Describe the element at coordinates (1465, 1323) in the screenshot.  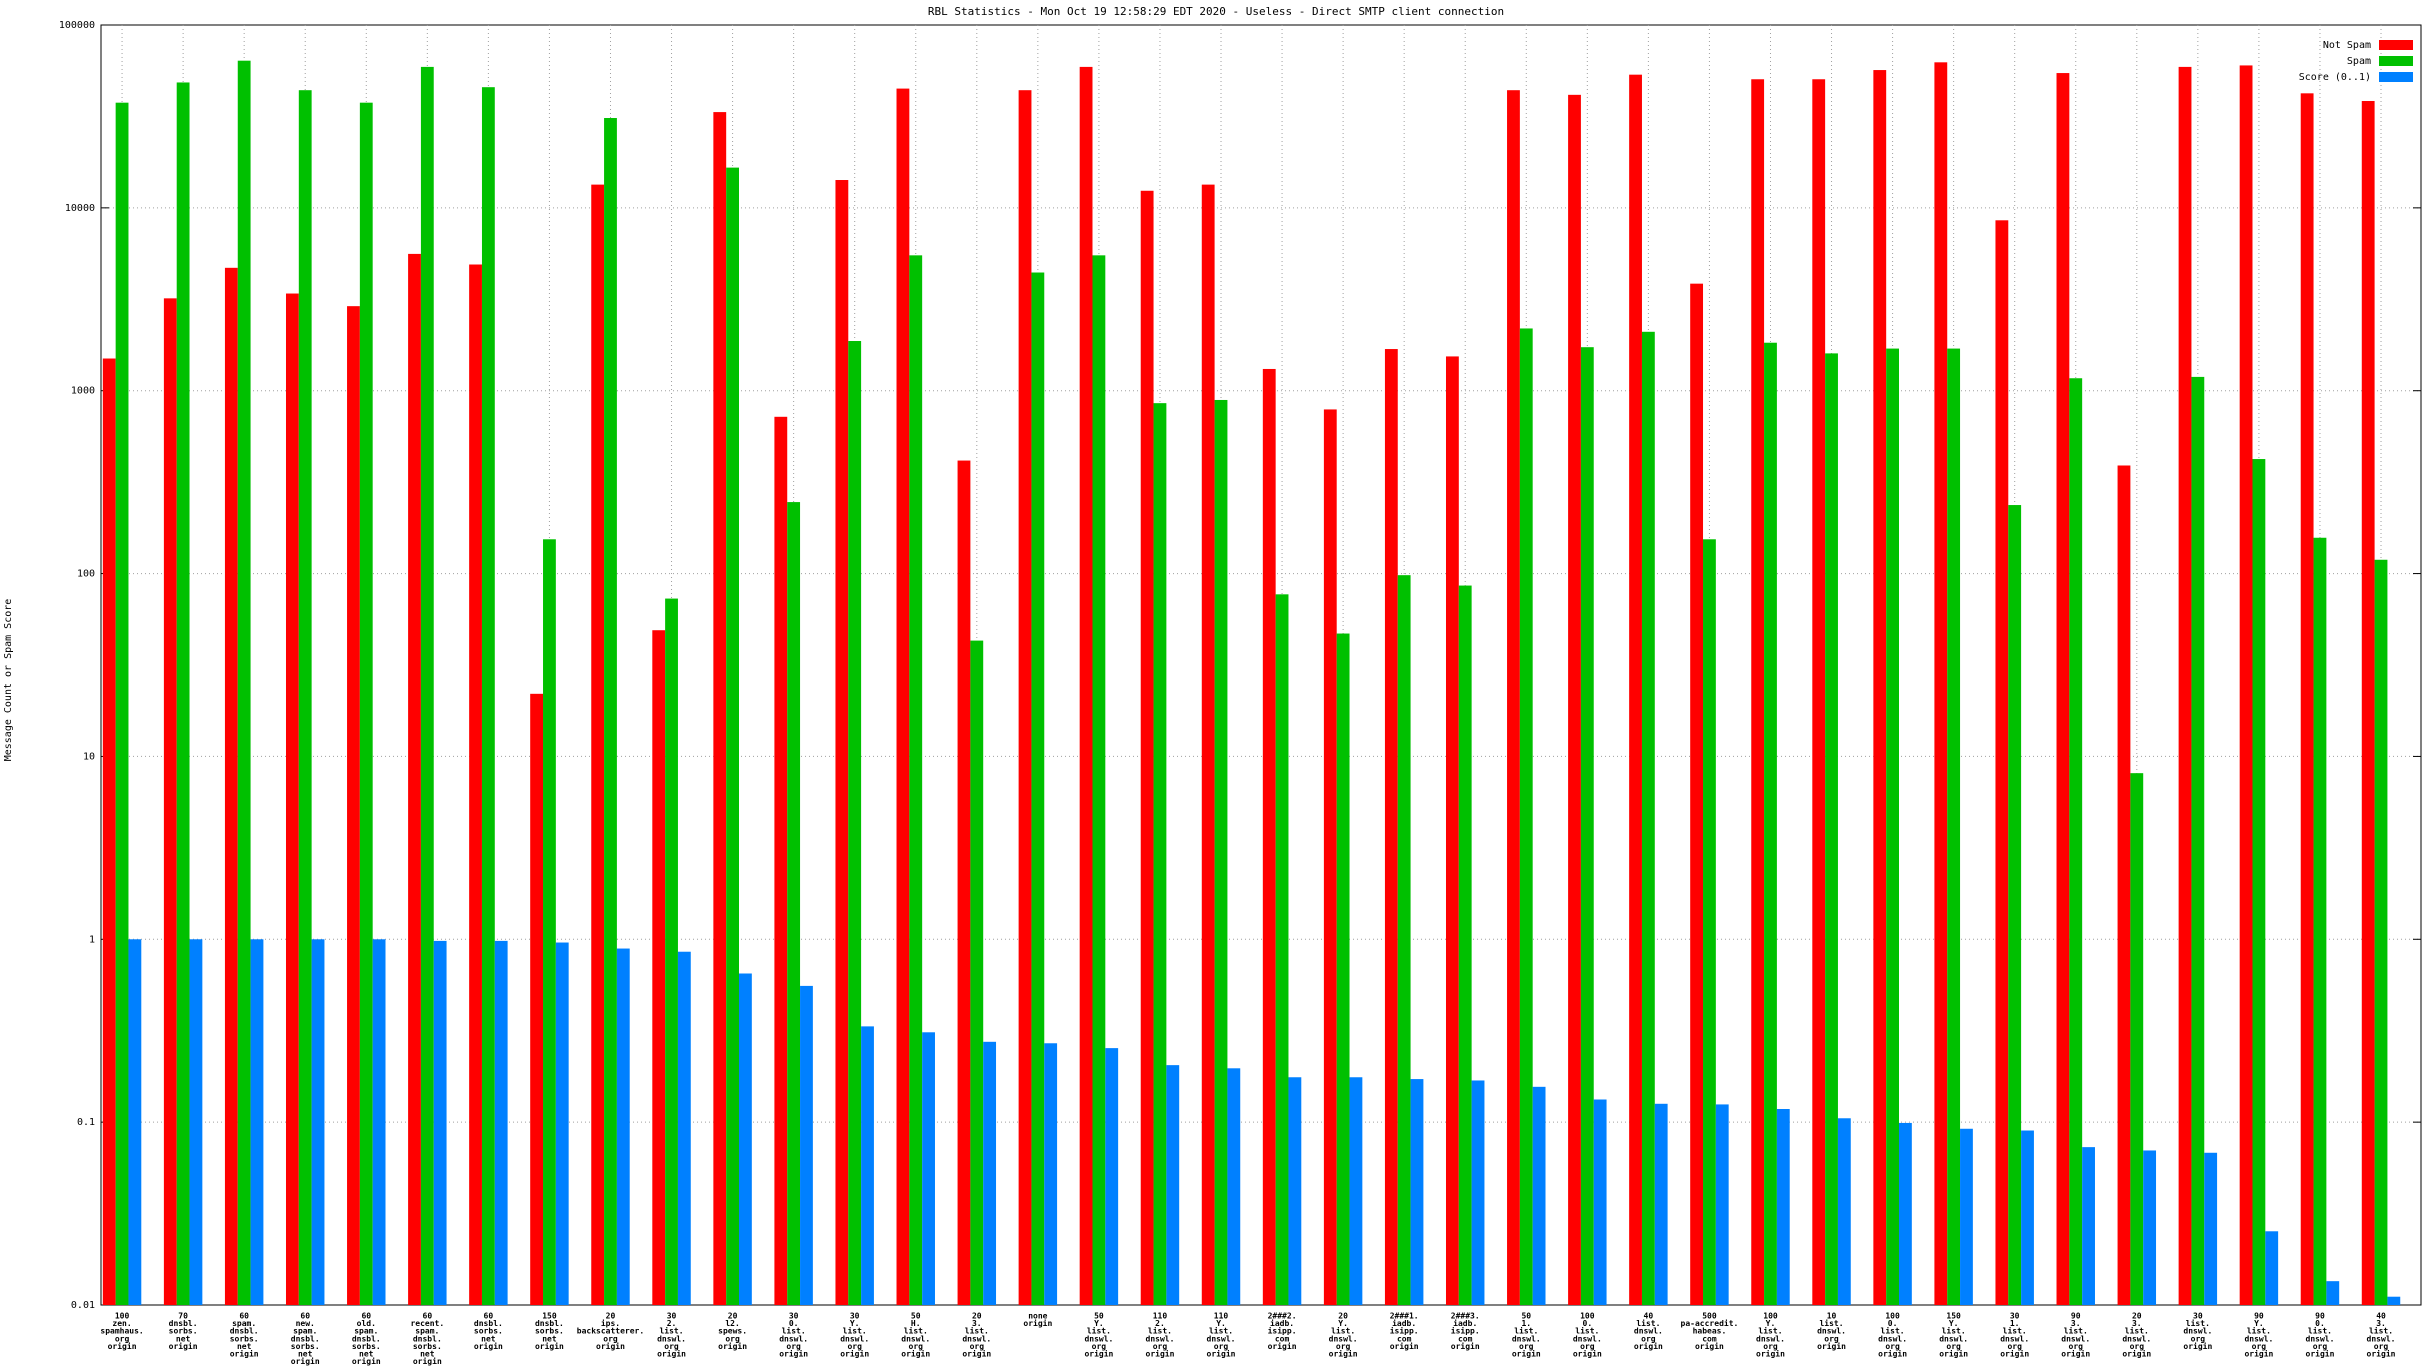
I see `x-tick-label: iadb.` at that location.